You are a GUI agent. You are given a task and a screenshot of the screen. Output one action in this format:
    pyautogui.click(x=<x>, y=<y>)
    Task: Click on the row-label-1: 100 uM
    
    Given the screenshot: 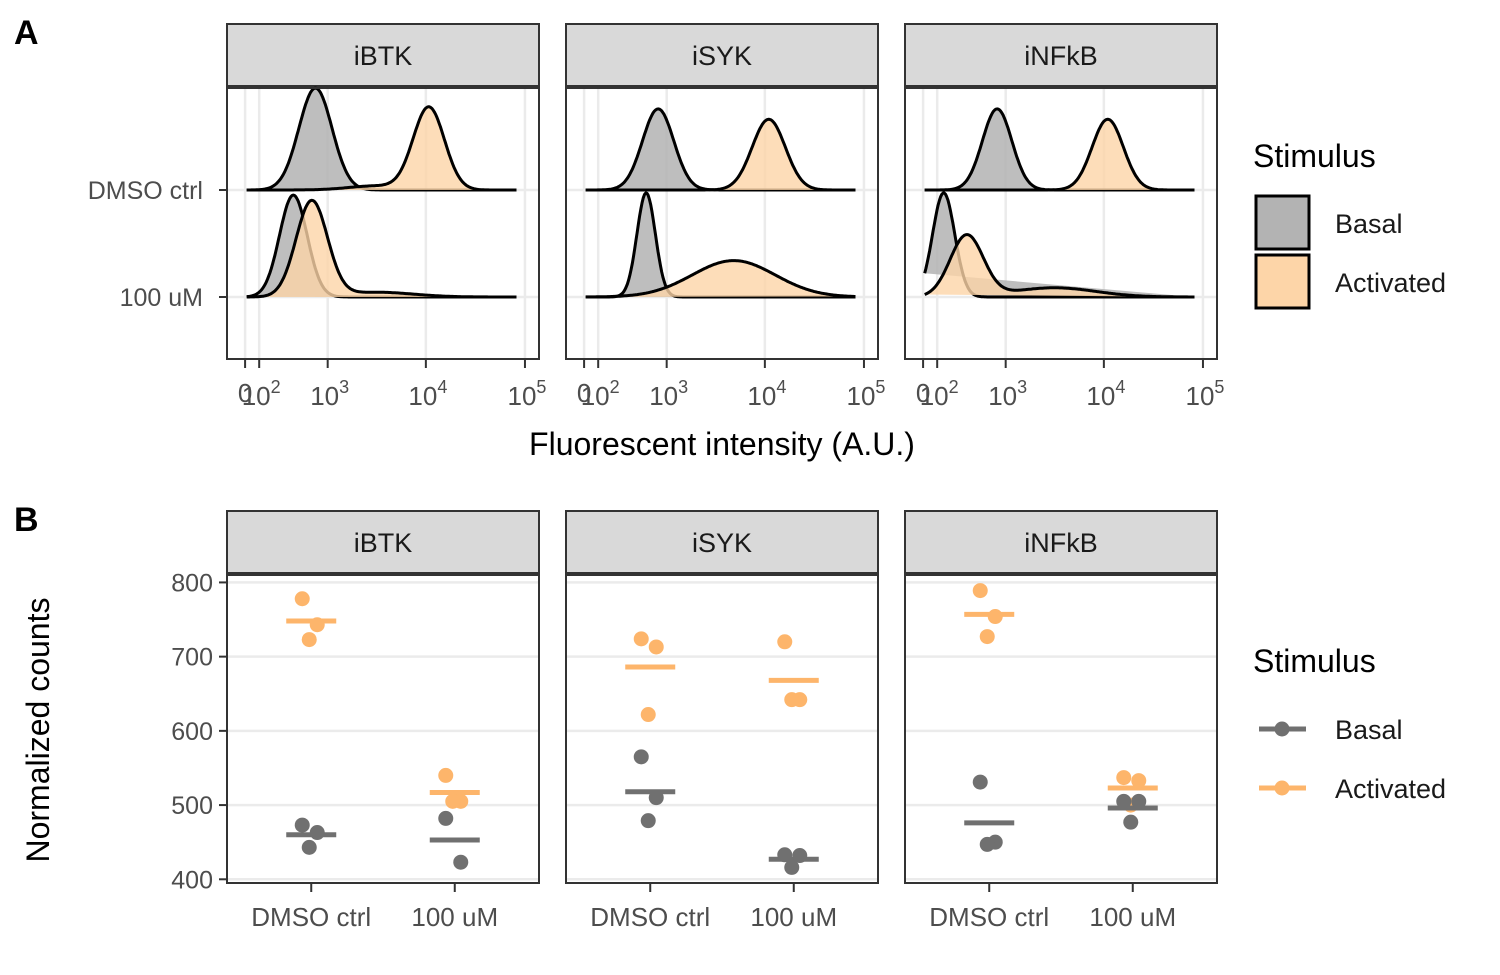 What is the action you would take?
    pyautogui.click(x=161, y=298)
    